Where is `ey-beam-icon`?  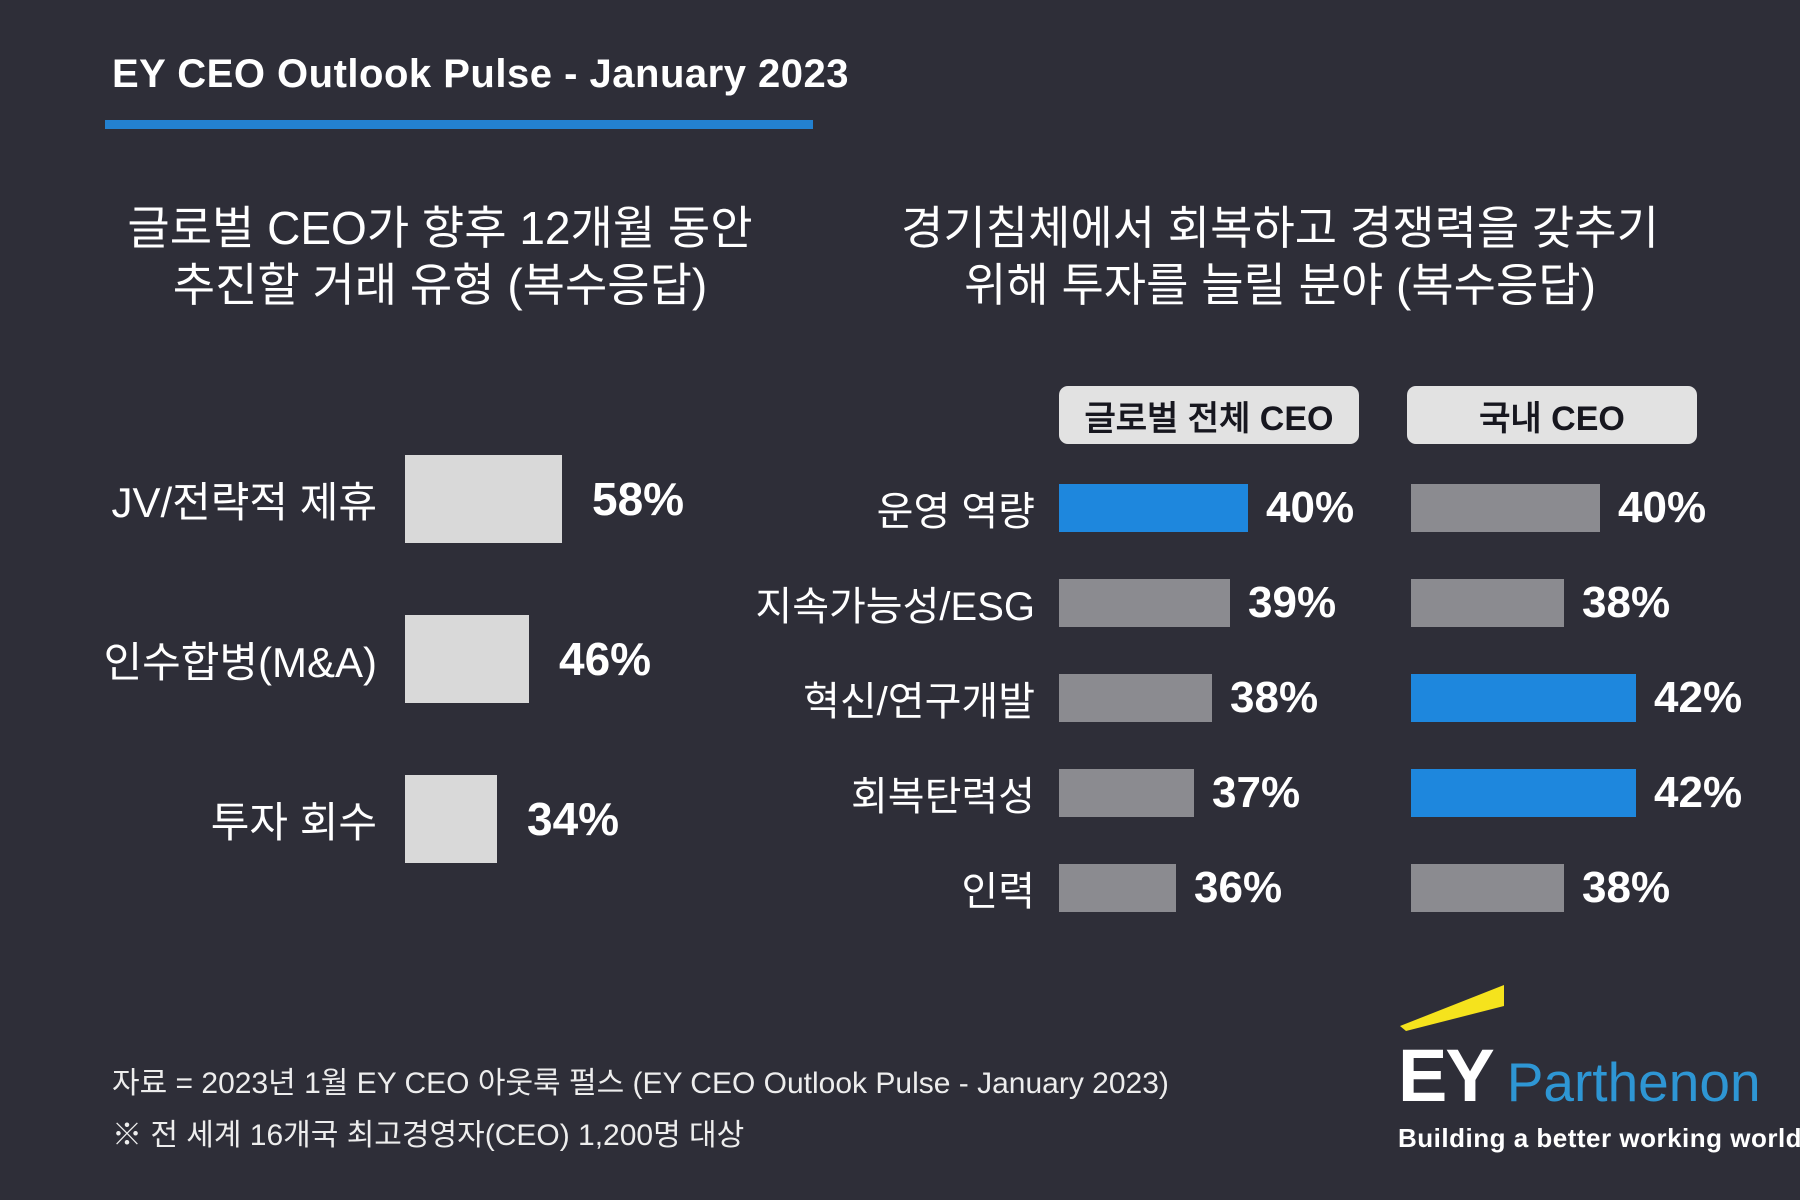 ey-beam-icon is located at coordinates (1452, 1008).